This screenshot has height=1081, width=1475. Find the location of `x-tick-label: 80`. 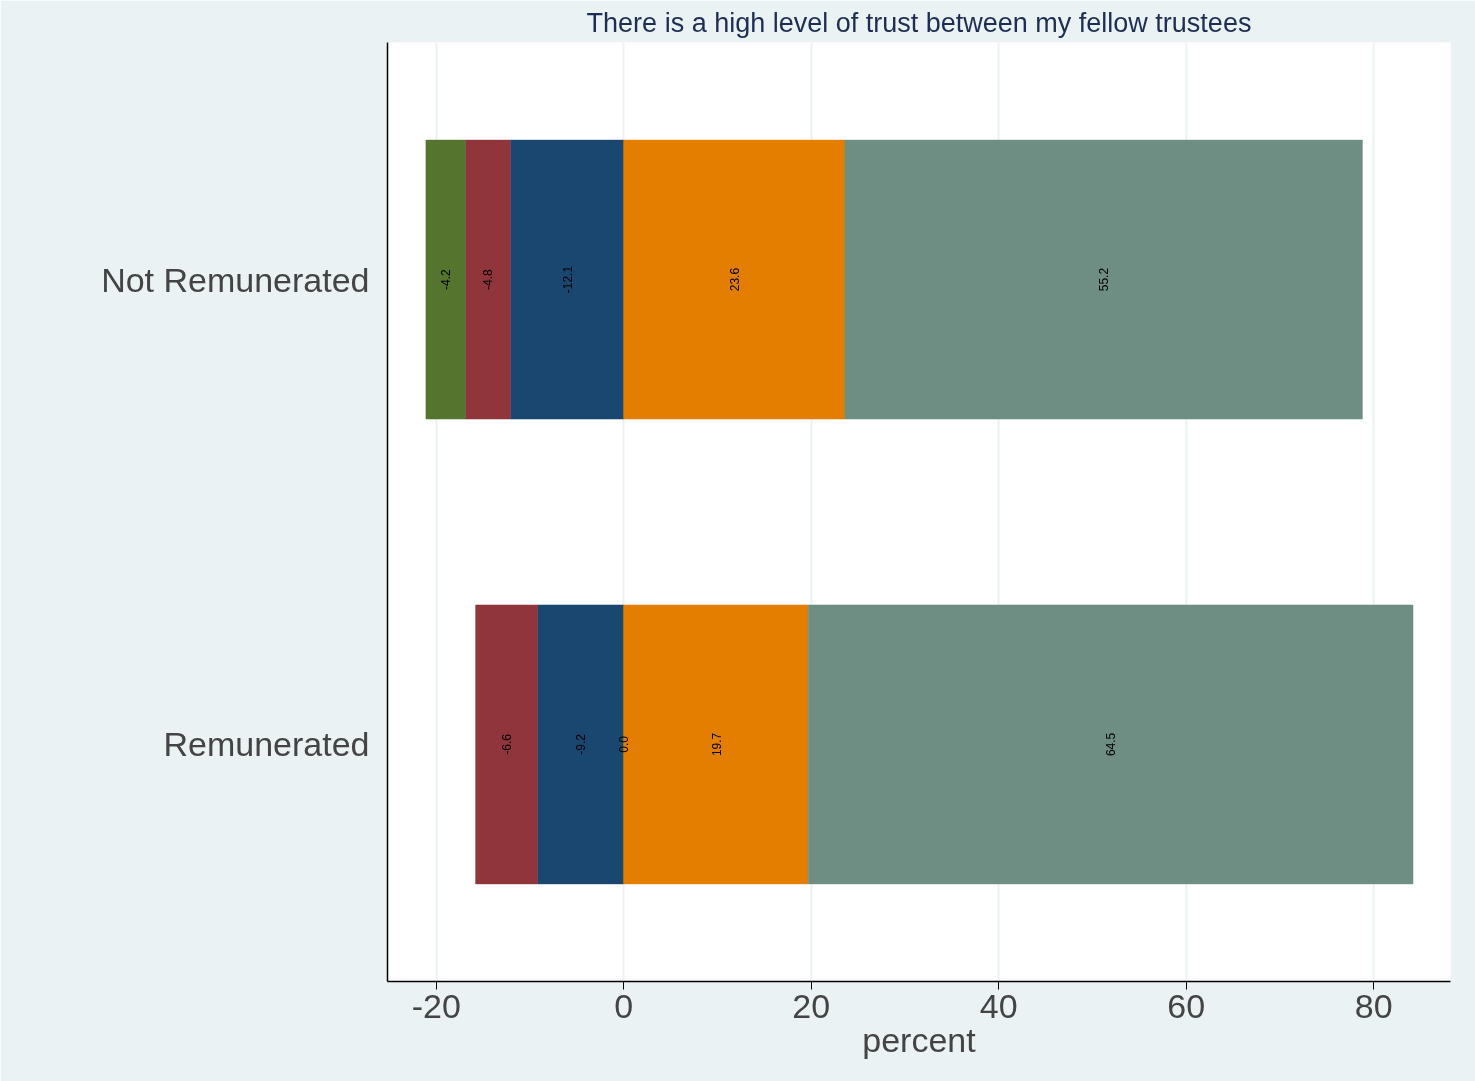

x-tick-label: 80 is located at coordinates (1373, 1005).